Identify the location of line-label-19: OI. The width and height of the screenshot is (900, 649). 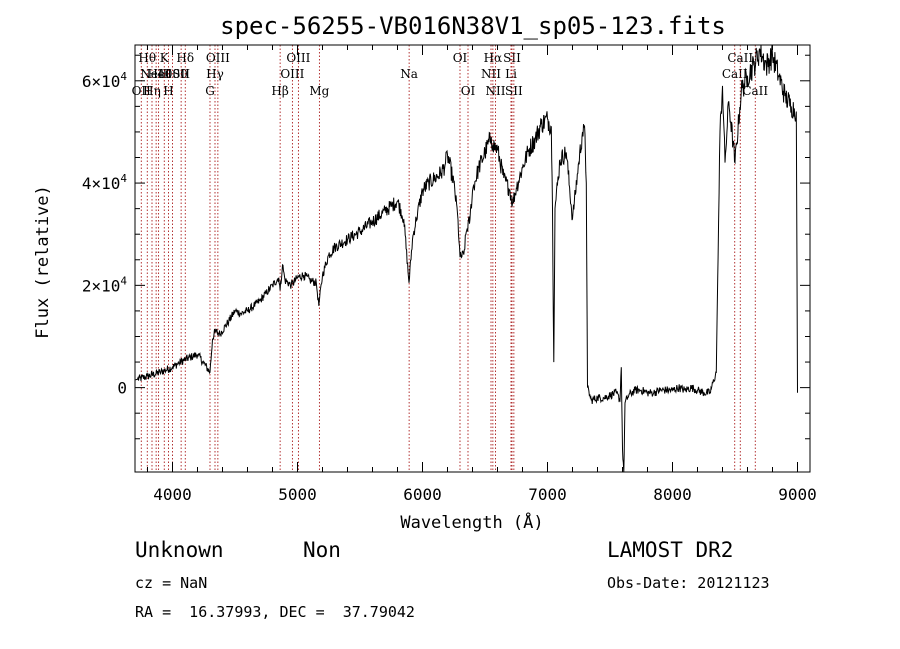
(468, 91).